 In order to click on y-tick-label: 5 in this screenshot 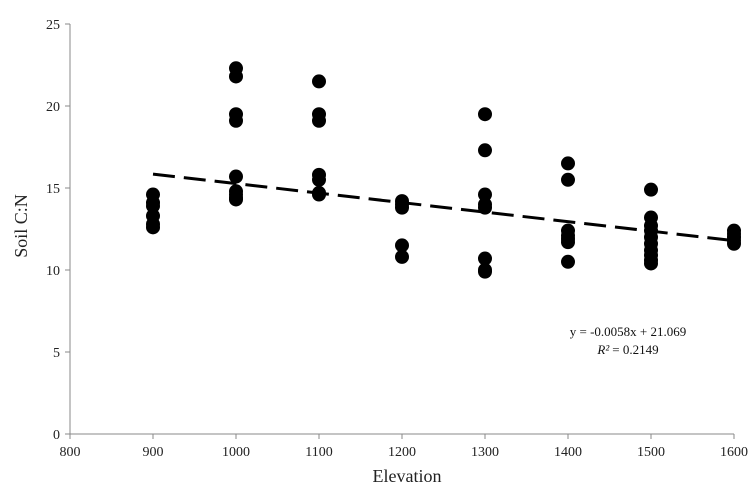, I will do `click(56, 353)`.